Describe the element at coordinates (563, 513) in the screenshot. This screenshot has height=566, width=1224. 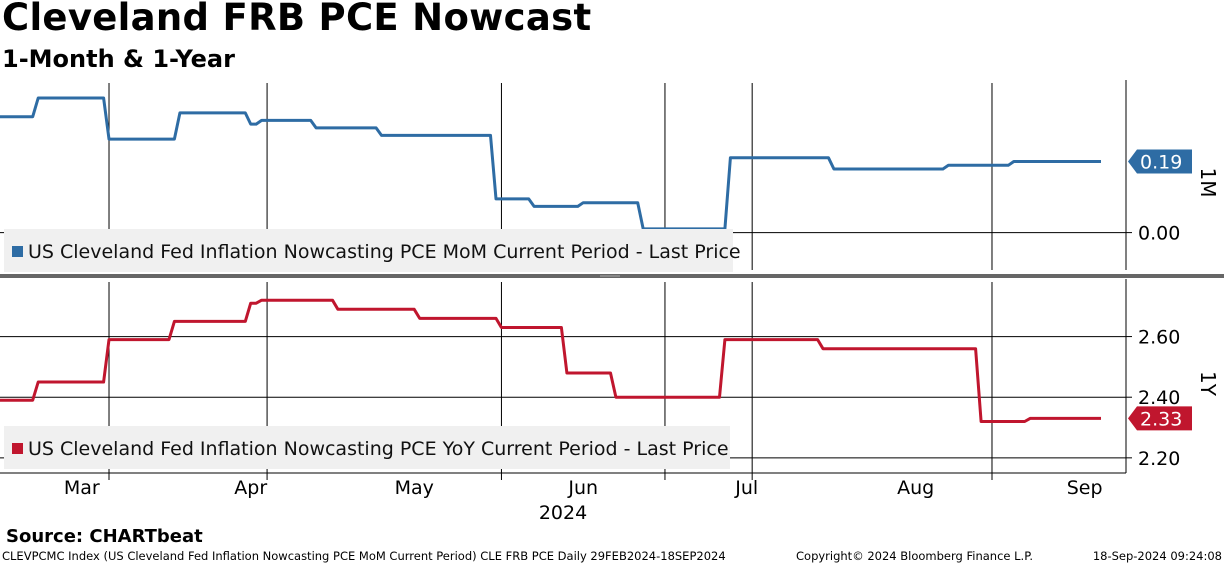
I see `x-year-label: 2024` at that location.